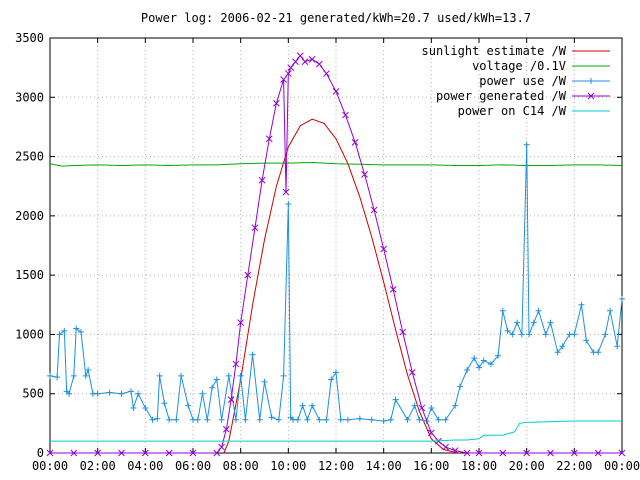 The image size is (640, 480). Describe the element at coordinates (29, 216) in the screenshot. I see `y-tick-label: 2000` at that location.